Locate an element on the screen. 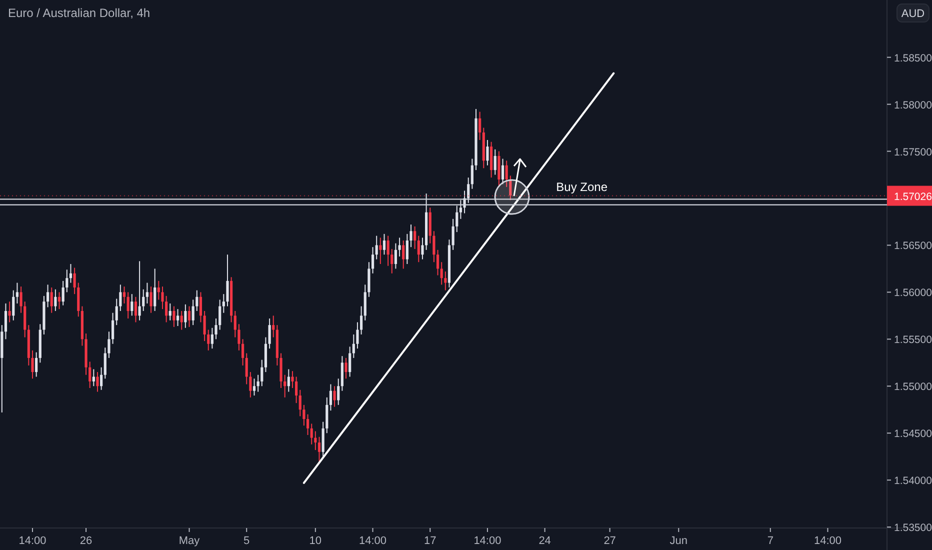 The image size is (932, 550). y-tick-label: 1.54000 is located at coordinates (913, 481).